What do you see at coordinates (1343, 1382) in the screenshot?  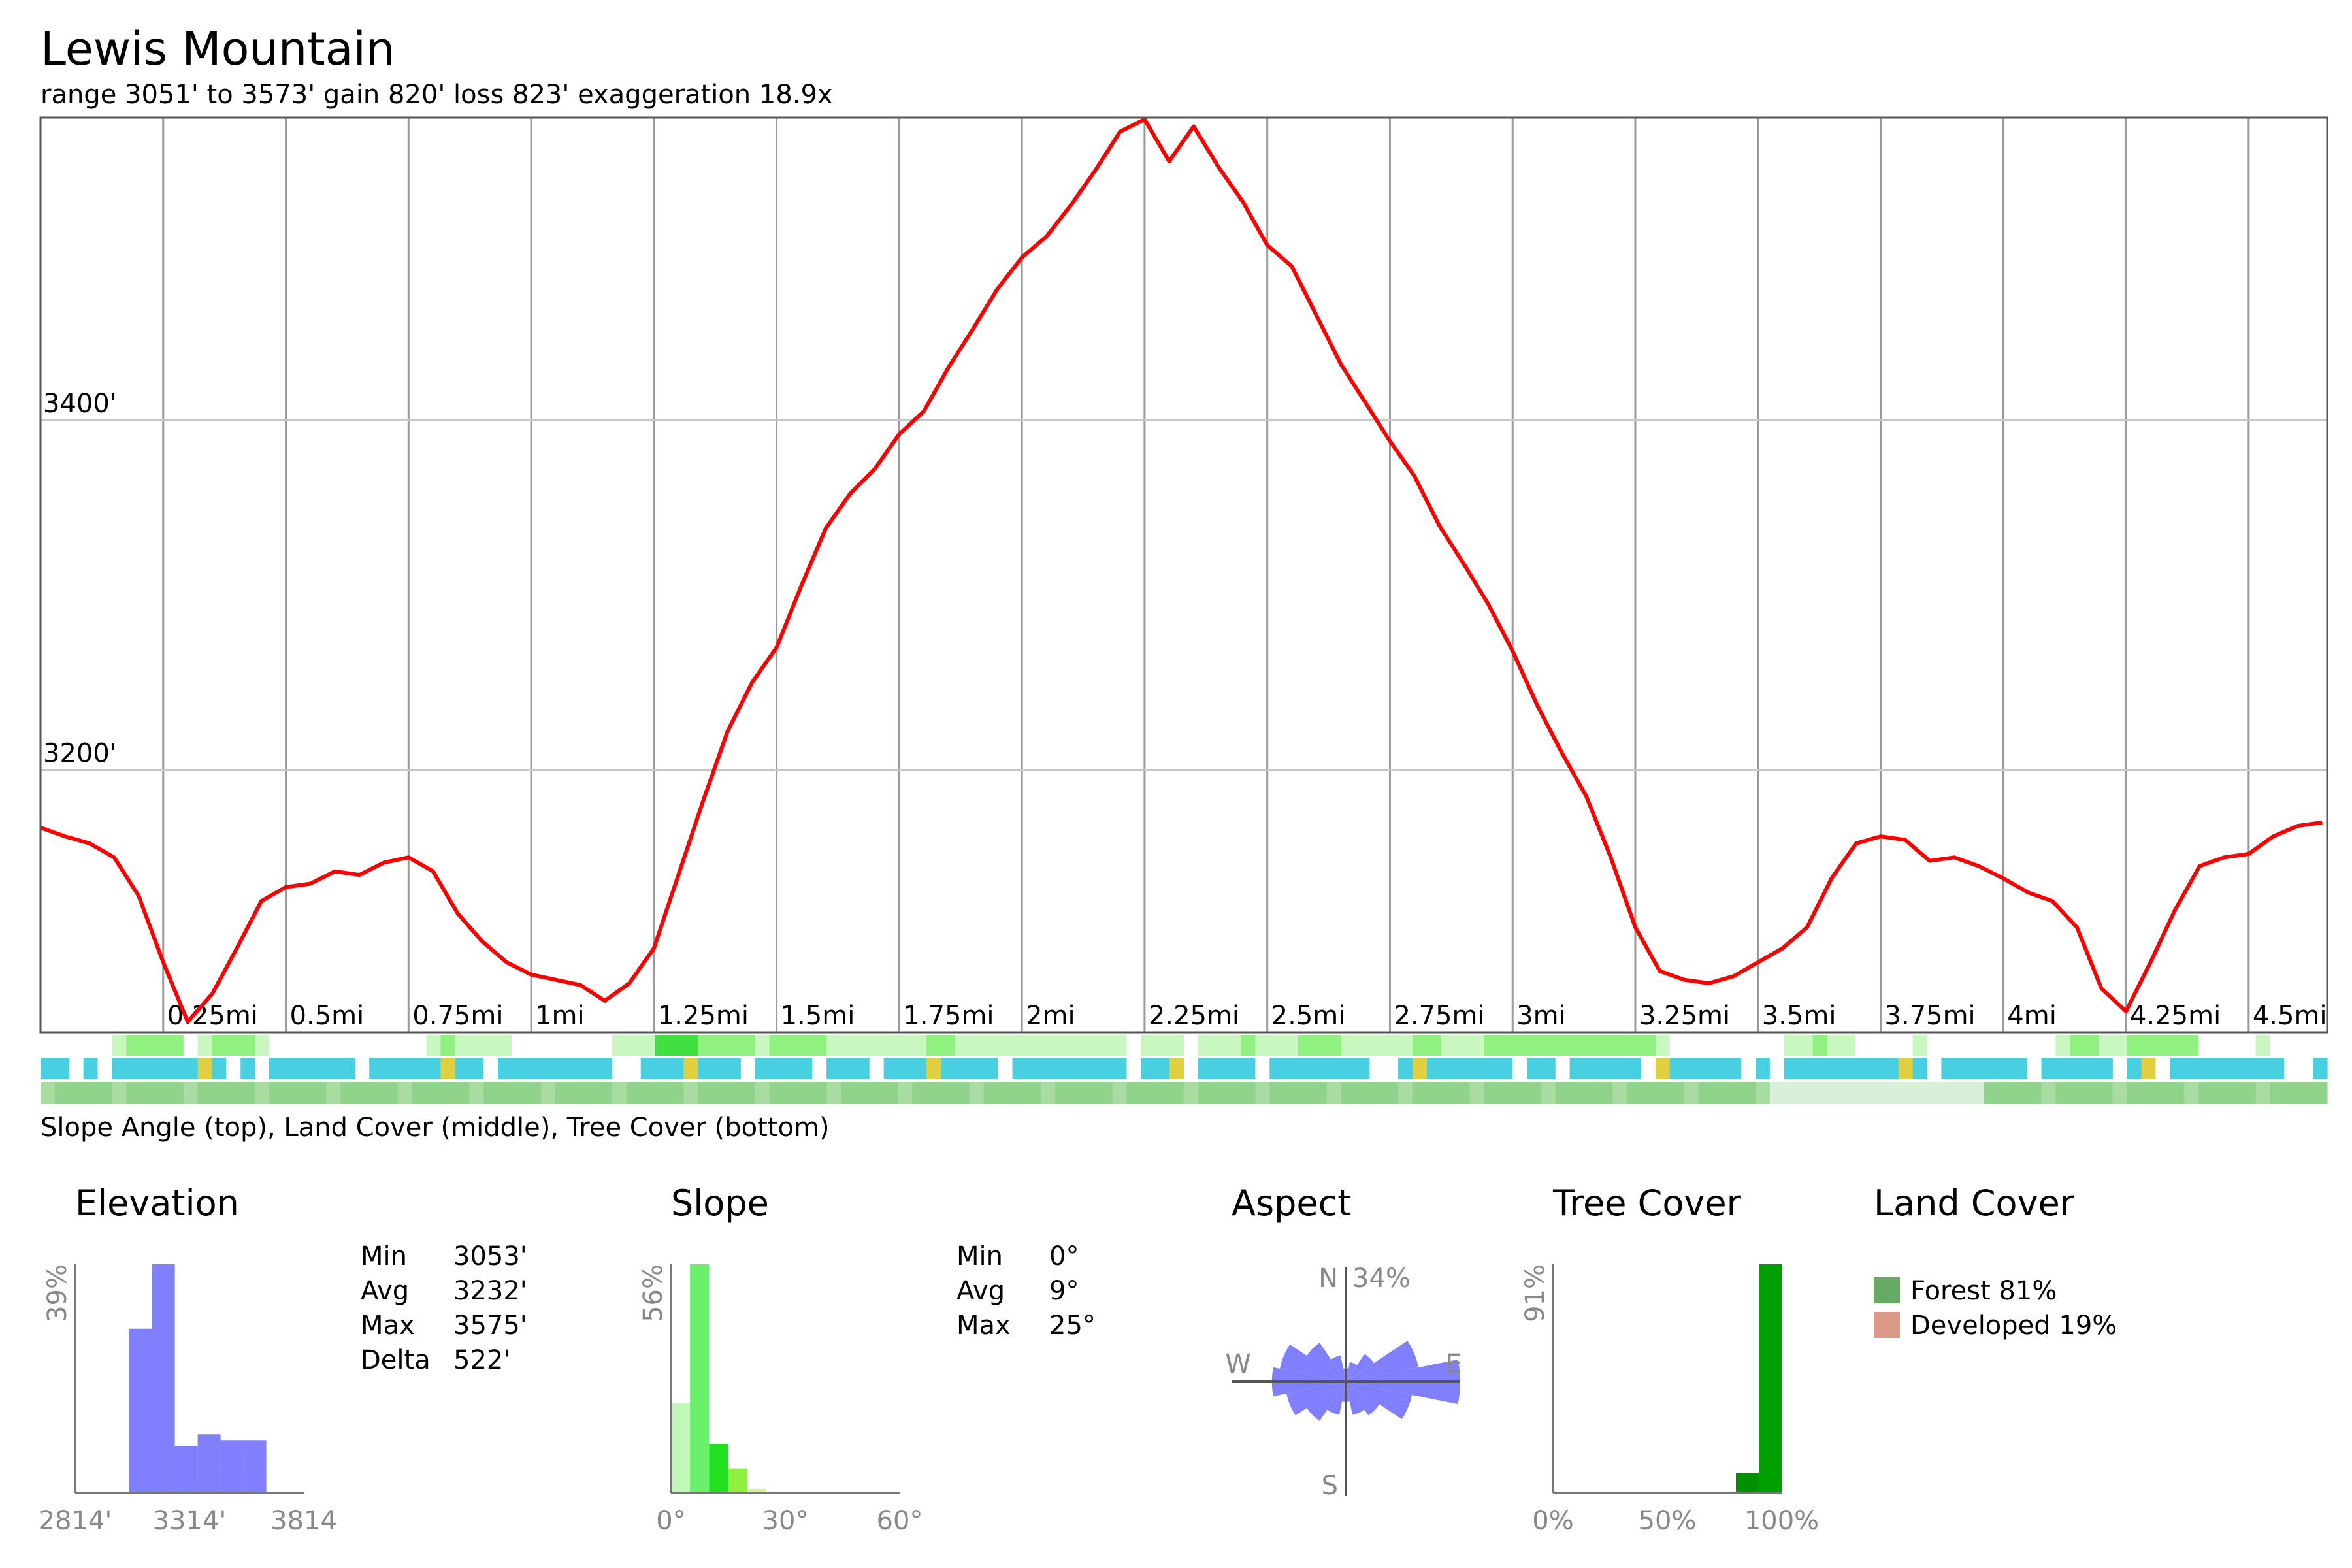 I see `aspect-rose: N W E S 34%` at bounding box center [1343, 1382].